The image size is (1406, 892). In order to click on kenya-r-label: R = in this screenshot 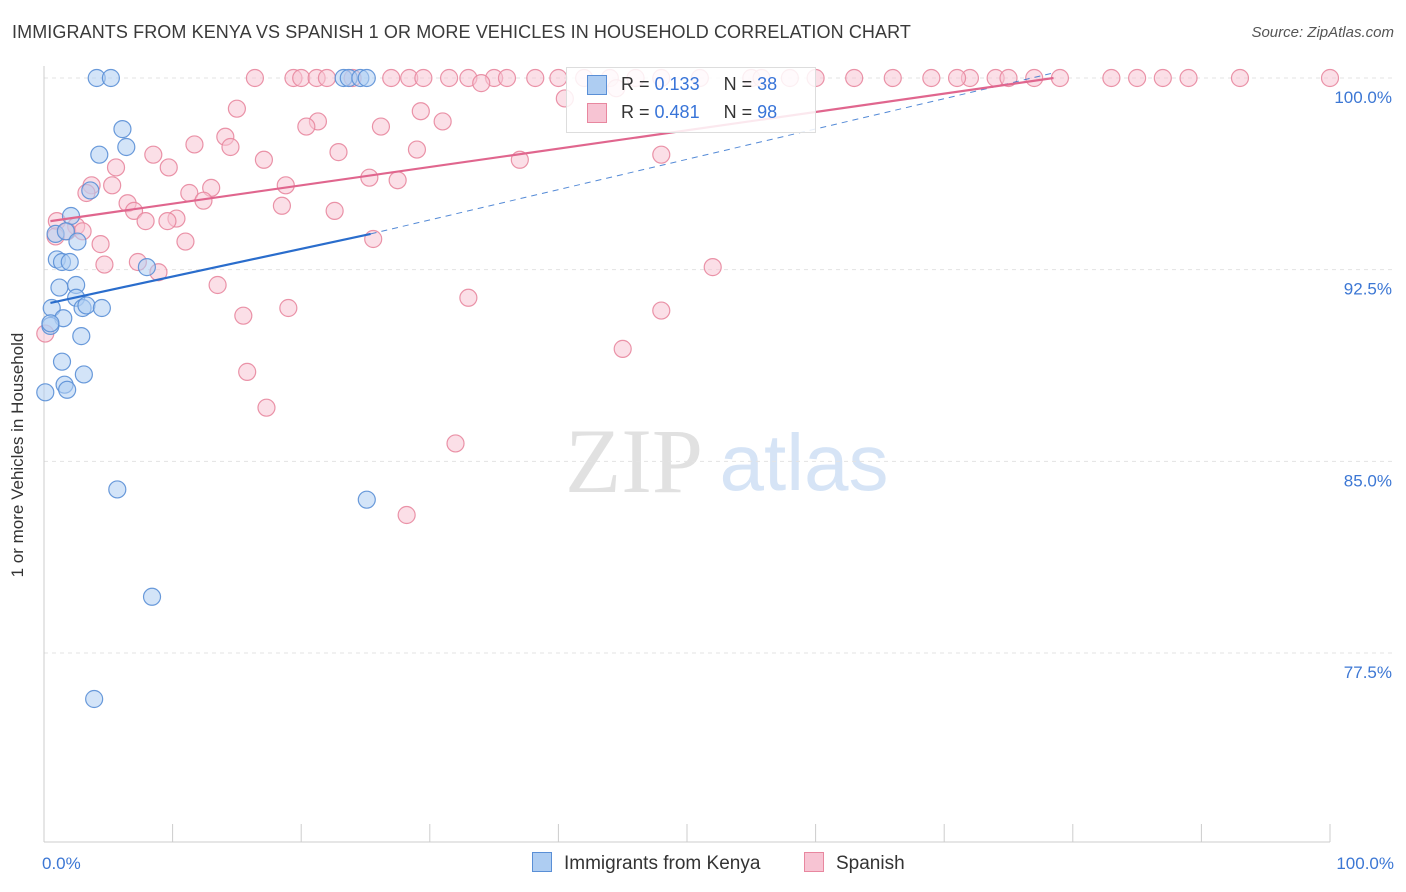, I will do `click(635, 84)`.